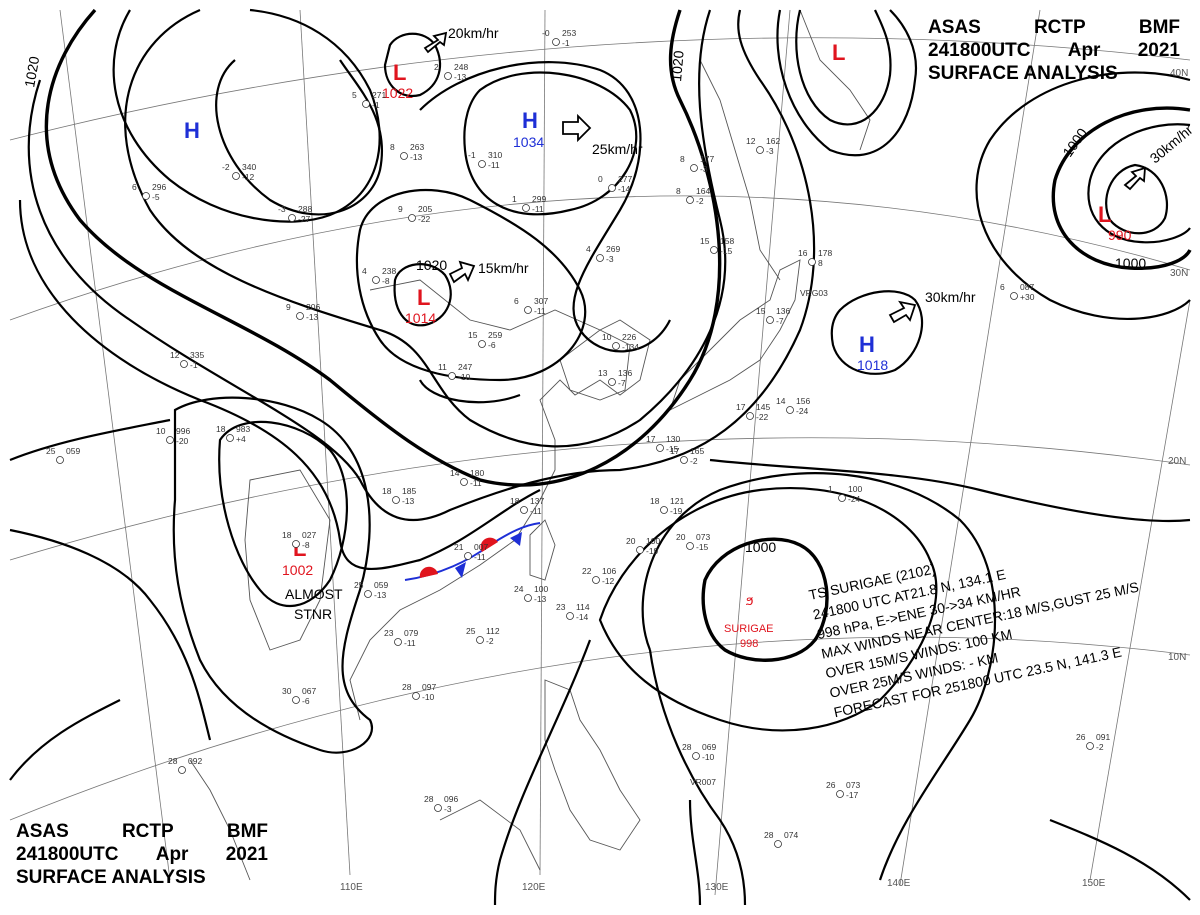 Image resolution: width=1200 pixels, height=915 pixels. Describe the element at coordinates (503, 268) in the screenshot. I see `movement-speed: 15km/hr` at that location.